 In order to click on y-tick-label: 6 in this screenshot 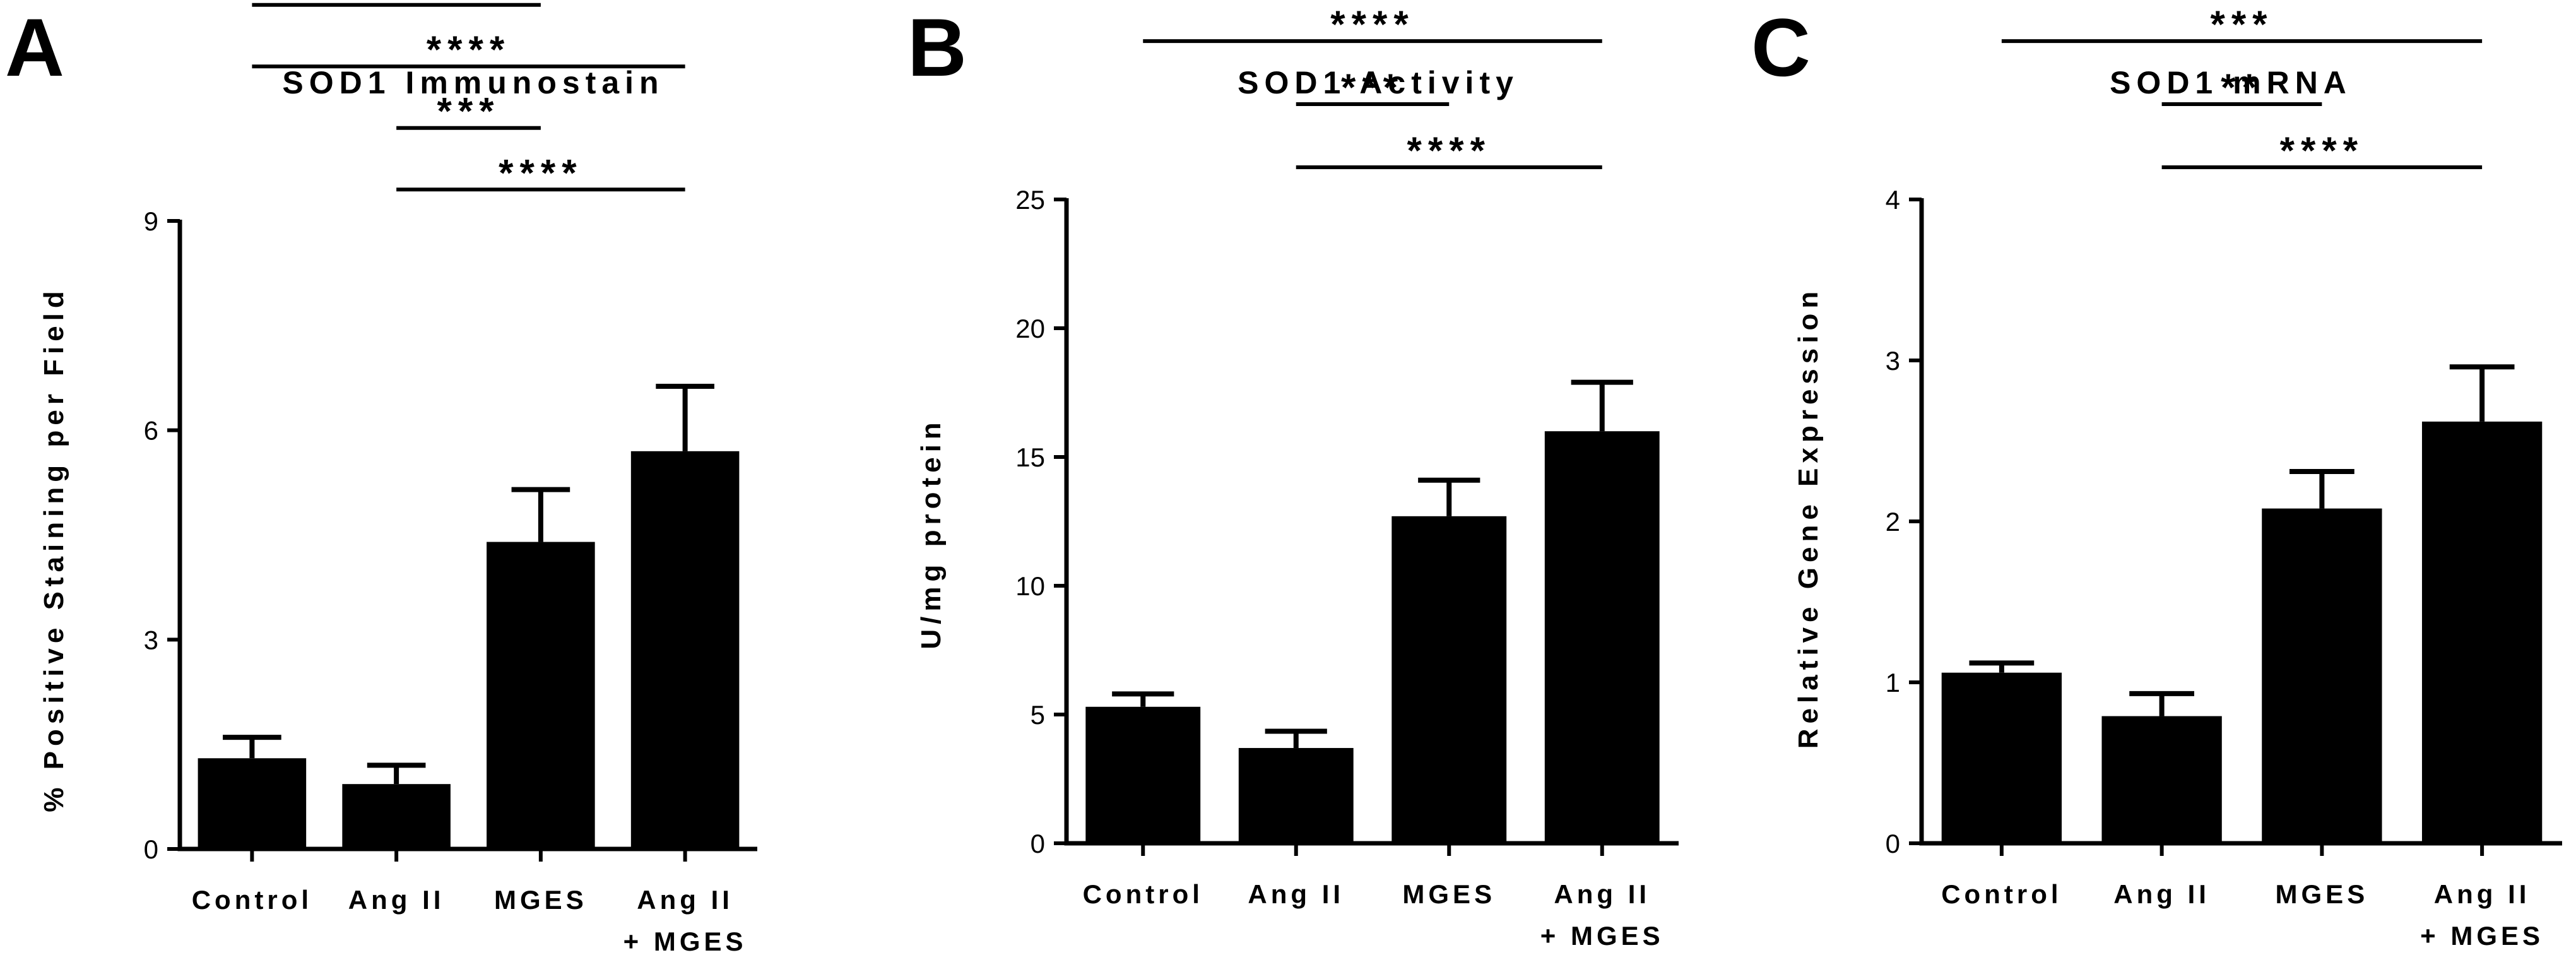, I will do `click(151, 431)`.